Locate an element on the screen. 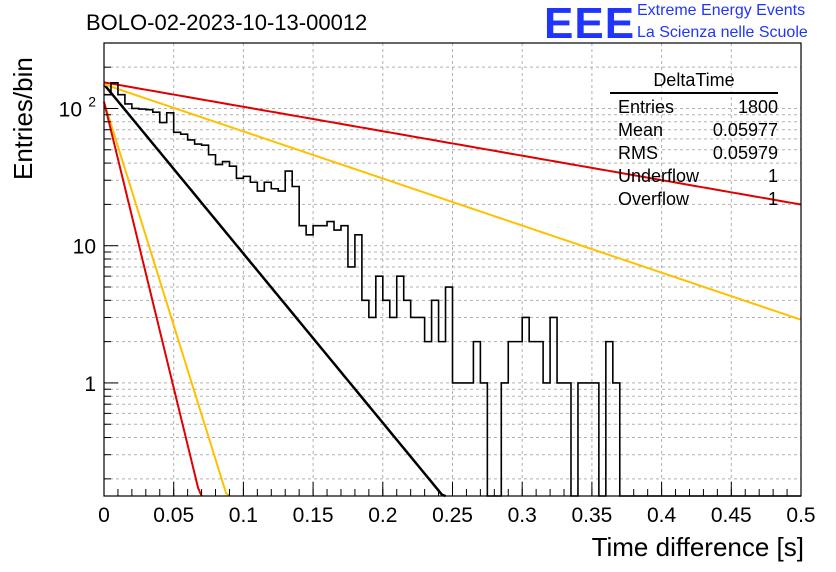 The image size is (836, 572). stats-row-overflow: Overflow 1 is located at coordinates (694, 199).